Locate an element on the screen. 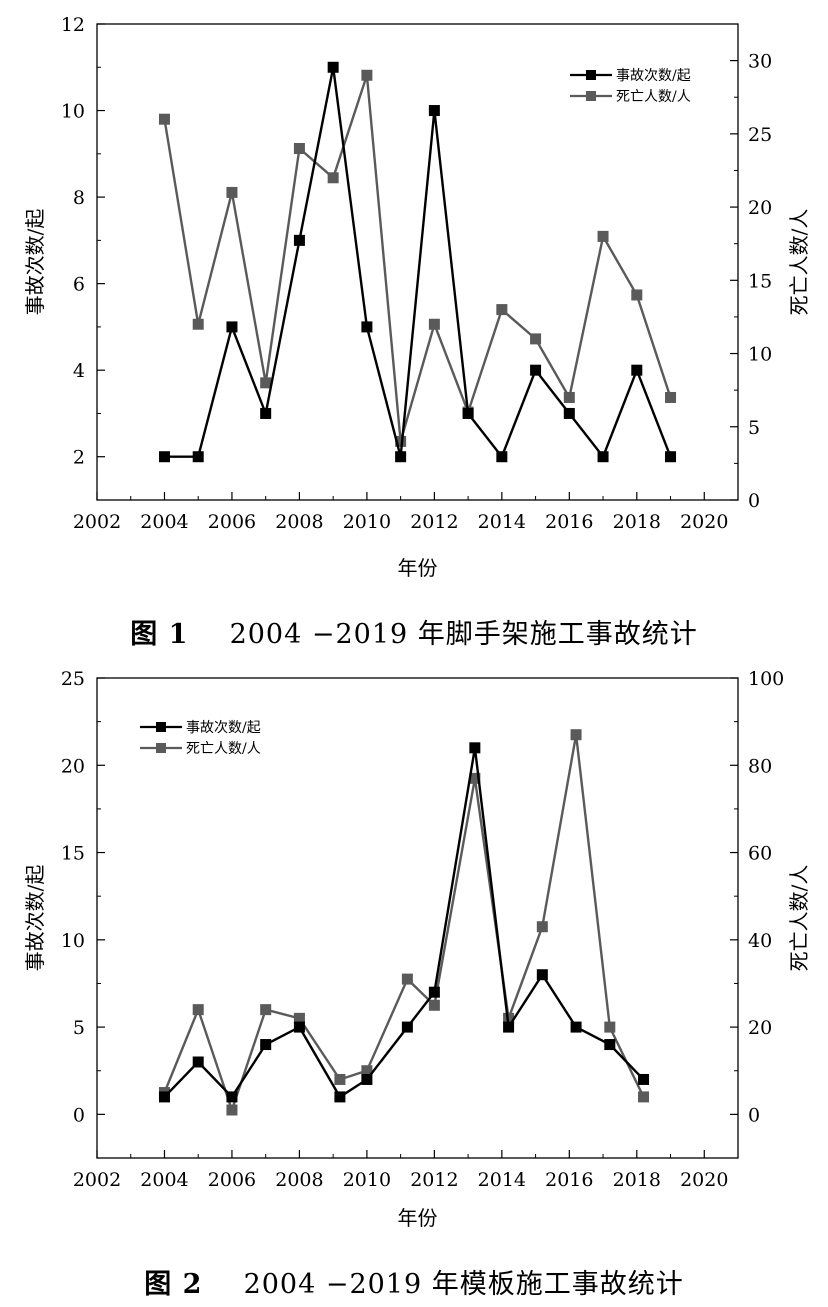 Image resolution: width=828 pixels, height=1307 pixels. y2-tick-label: 25 is located at coordinates (760, 135).